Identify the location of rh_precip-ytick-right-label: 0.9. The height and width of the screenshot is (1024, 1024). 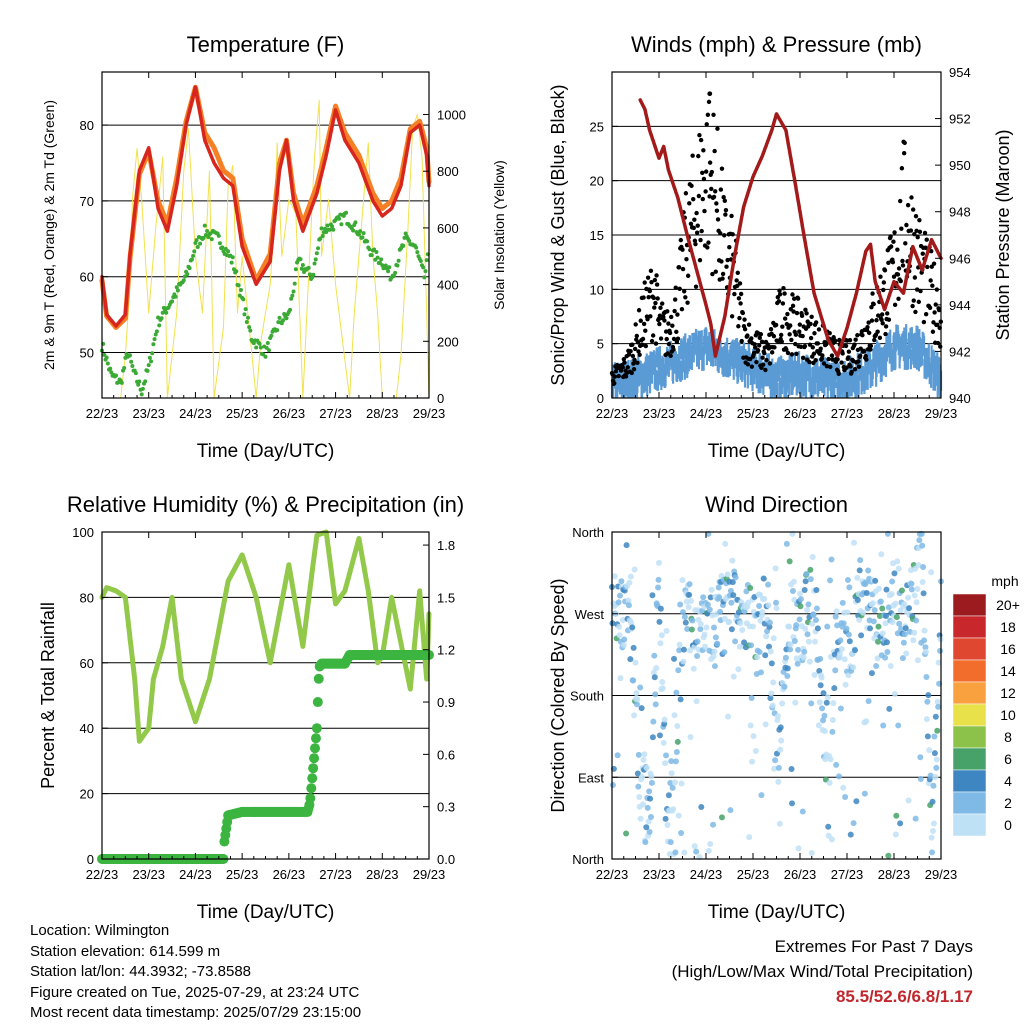
(446, 702).